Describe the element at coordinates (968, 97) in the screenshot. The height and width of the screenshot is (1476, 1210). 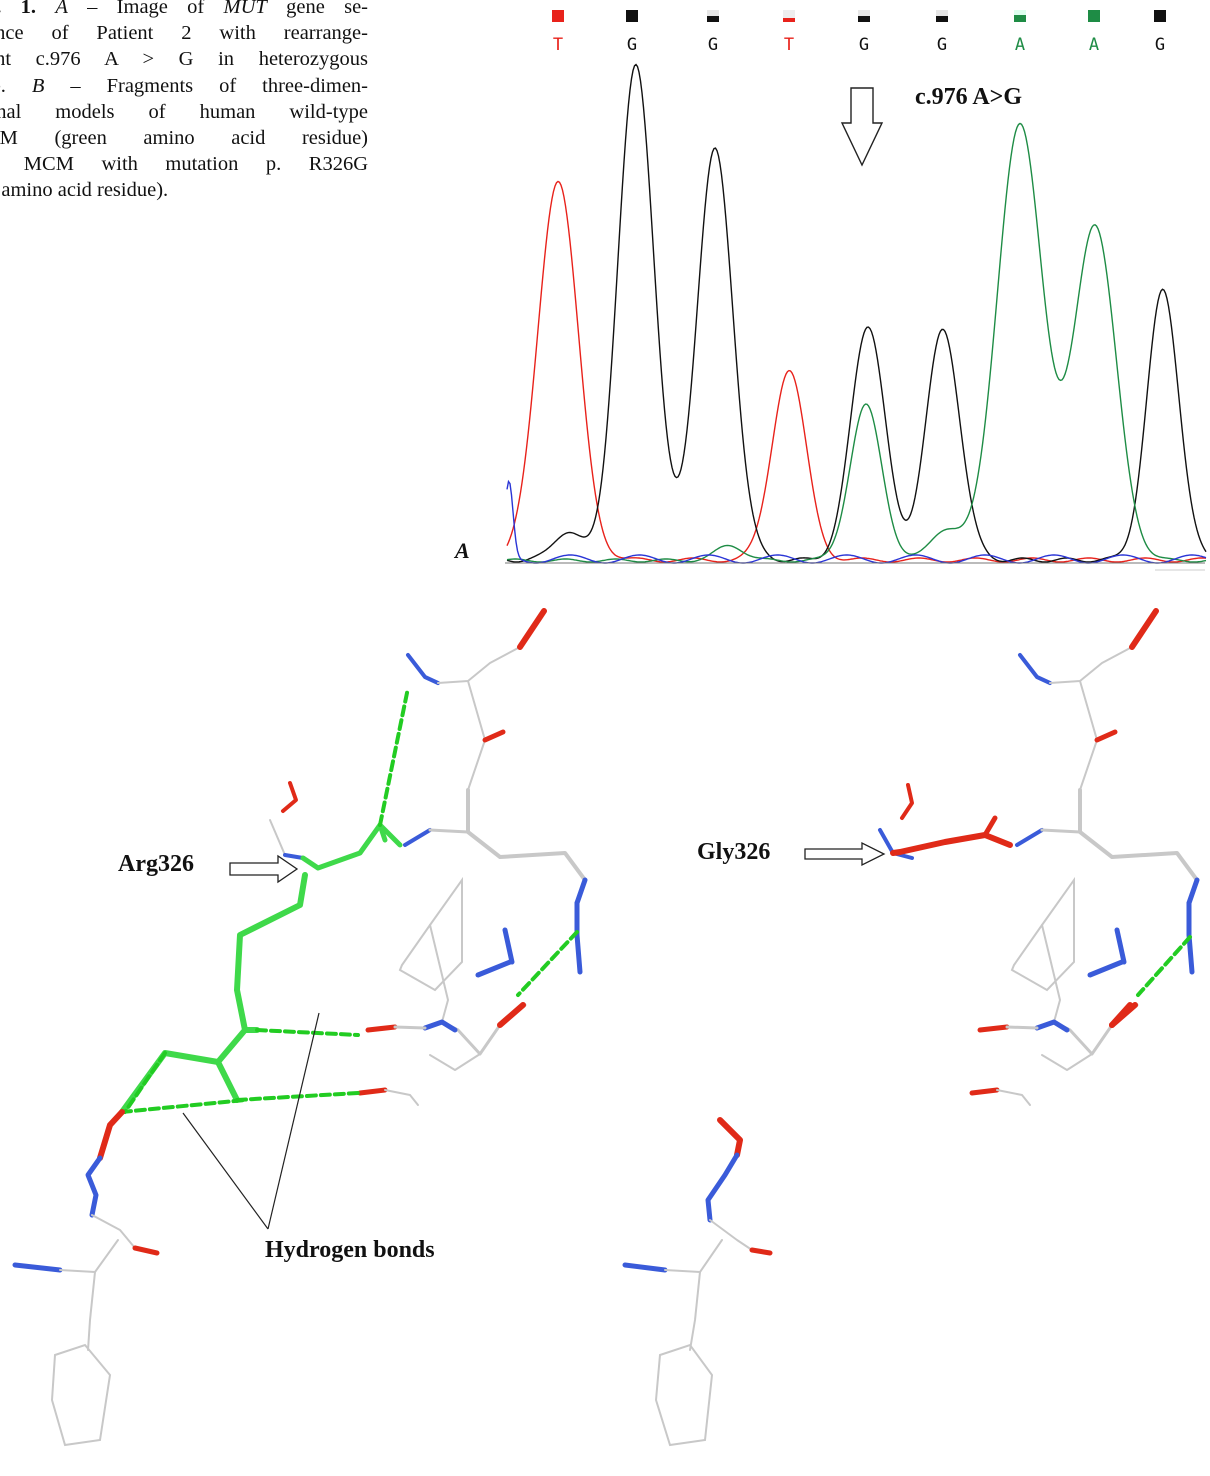
I see `mutation-label: c.976 A>G` at that location.